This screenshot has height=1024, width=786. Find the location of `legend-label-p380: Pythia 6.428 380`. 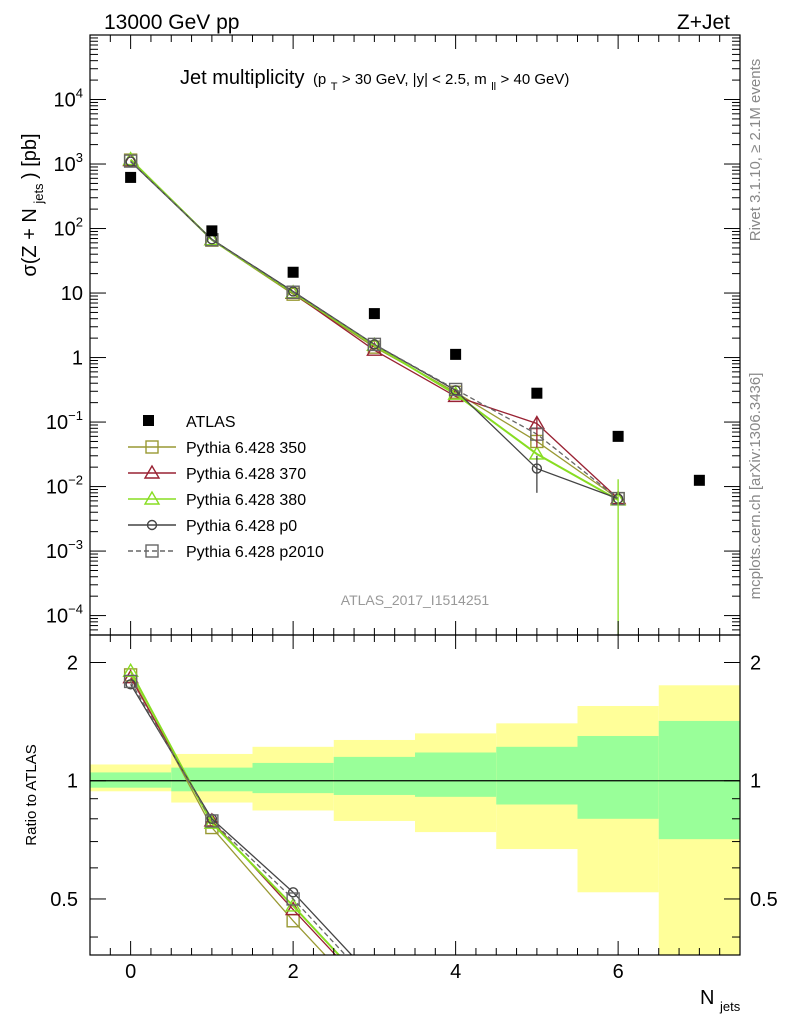

legend-label-p380: Pythia 6.428 380 is located at coordinates (246, 500).